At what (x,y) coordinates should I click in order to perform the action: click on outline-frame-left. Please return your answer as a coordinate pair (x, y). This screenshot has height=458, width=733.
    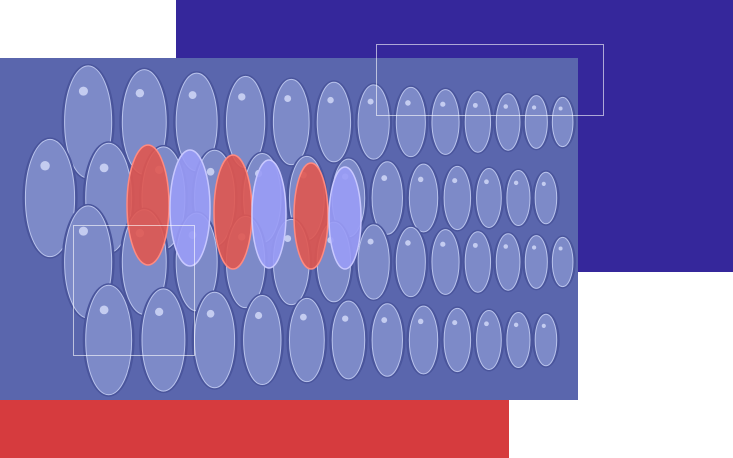
    Looking at the image, I should click on (134, 290).